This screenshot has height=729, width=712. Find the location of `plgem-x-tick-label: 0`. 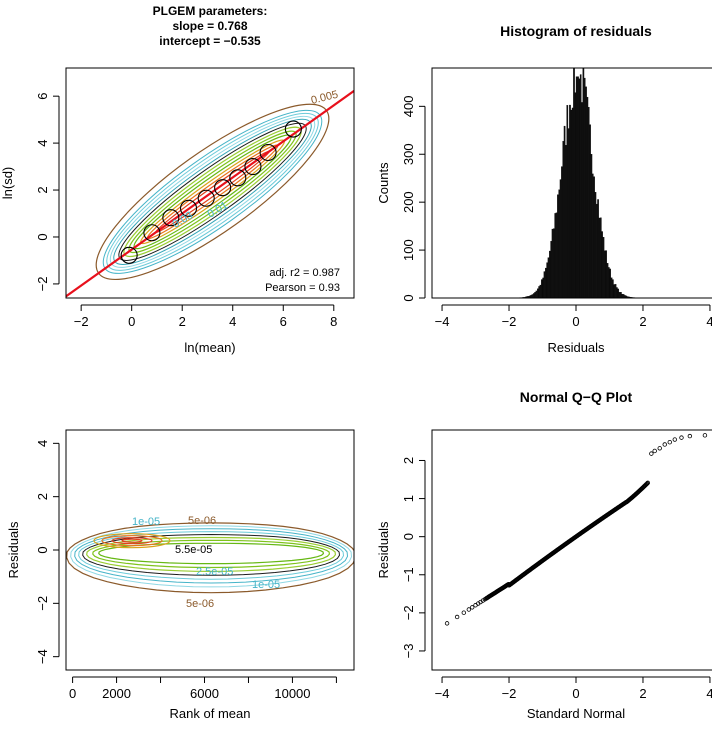

plgem-x-tick-label: 0 is located at coordinates (131, 321).